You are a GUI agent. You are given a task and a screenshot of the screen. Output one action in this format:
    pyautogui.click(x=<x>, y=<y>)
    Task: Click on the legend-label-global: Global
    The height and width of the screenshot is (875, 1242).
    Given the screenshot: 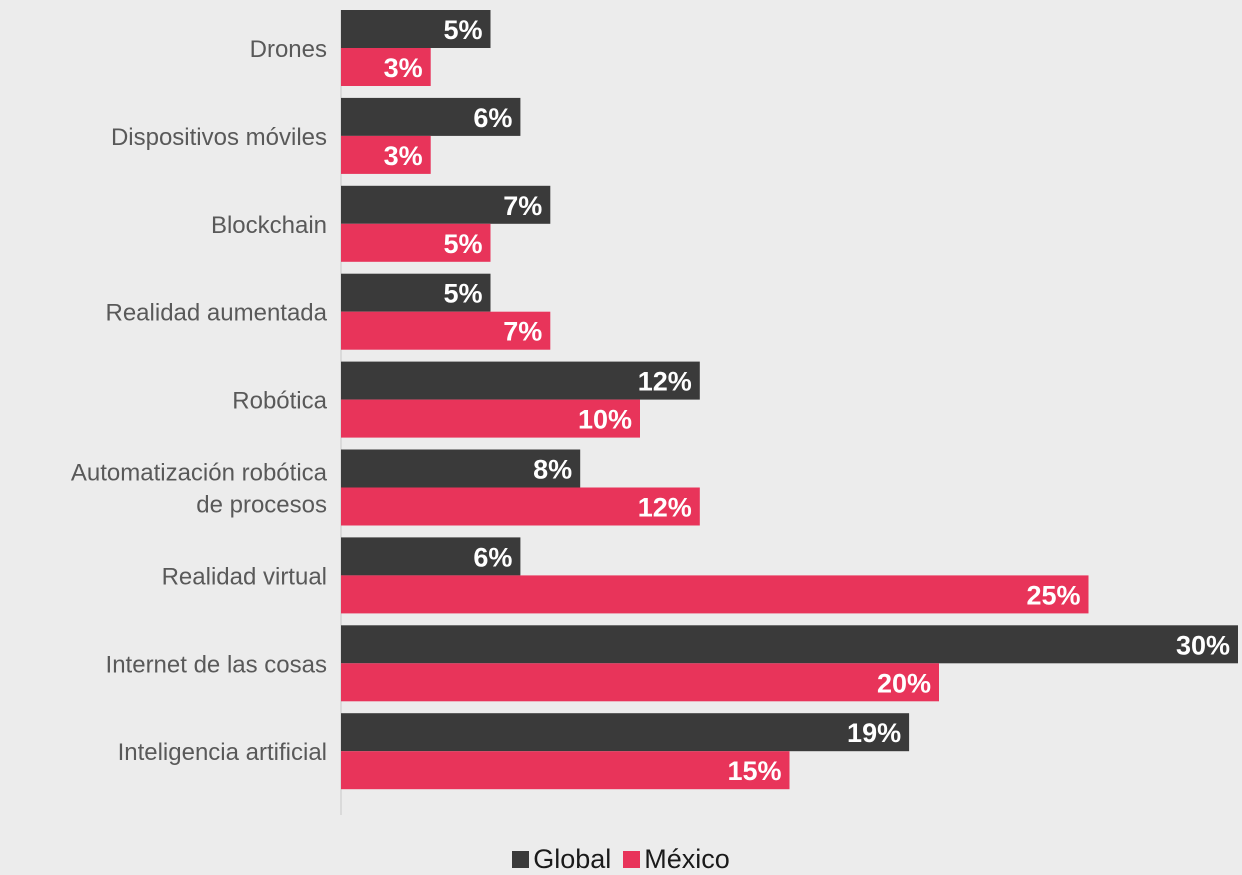 What is the action you would take?
    pyautogui.click(x=572, y=859)
    